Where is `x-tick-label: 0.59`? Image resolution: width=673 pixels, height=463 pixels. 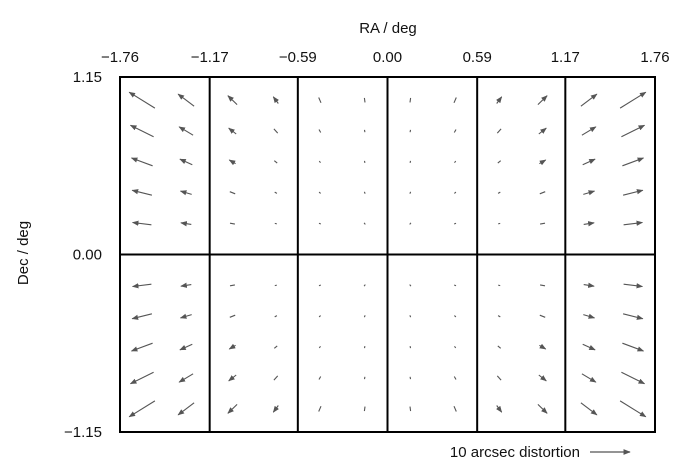
x-tick-label: 0.59 is located at coordinates (477, 57).